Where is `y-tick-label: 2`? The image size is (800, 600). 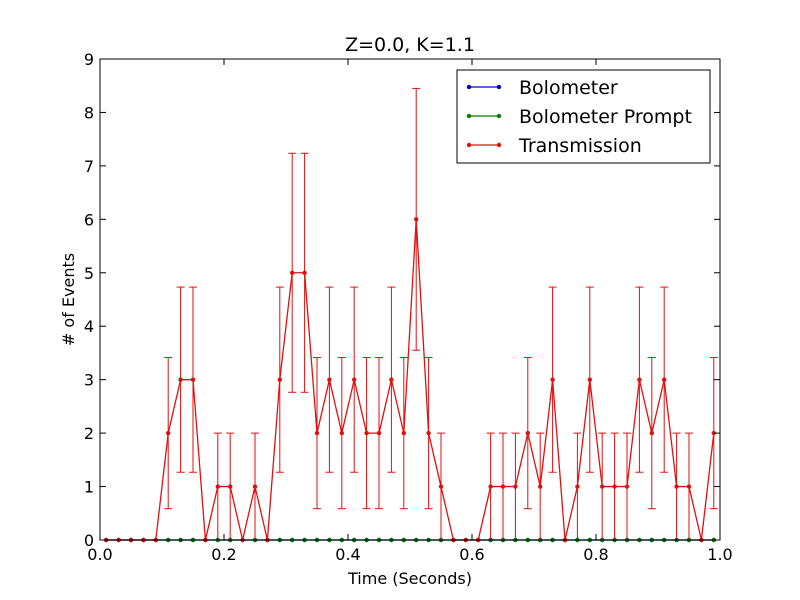
y-tick-label: 2 is located at coordinates (89, 433).